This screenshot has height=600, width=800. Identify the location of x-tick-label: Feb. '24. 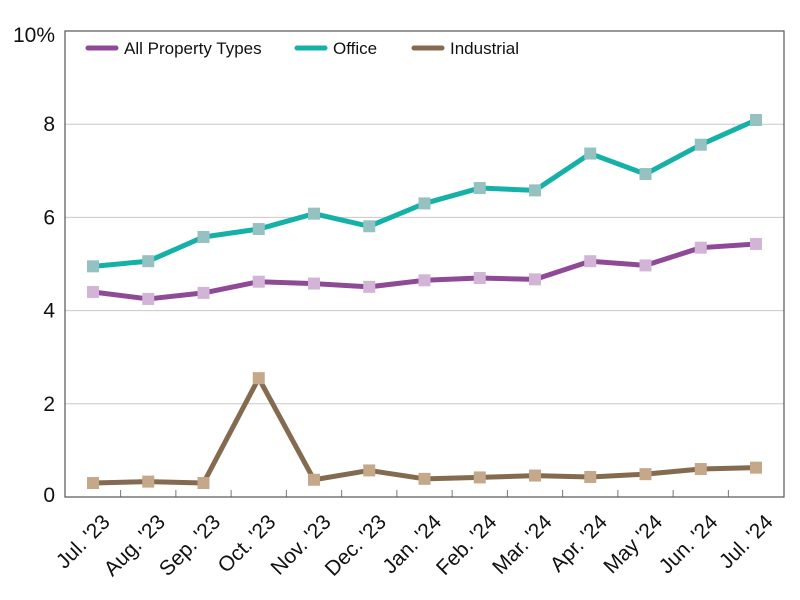
(467, 545).